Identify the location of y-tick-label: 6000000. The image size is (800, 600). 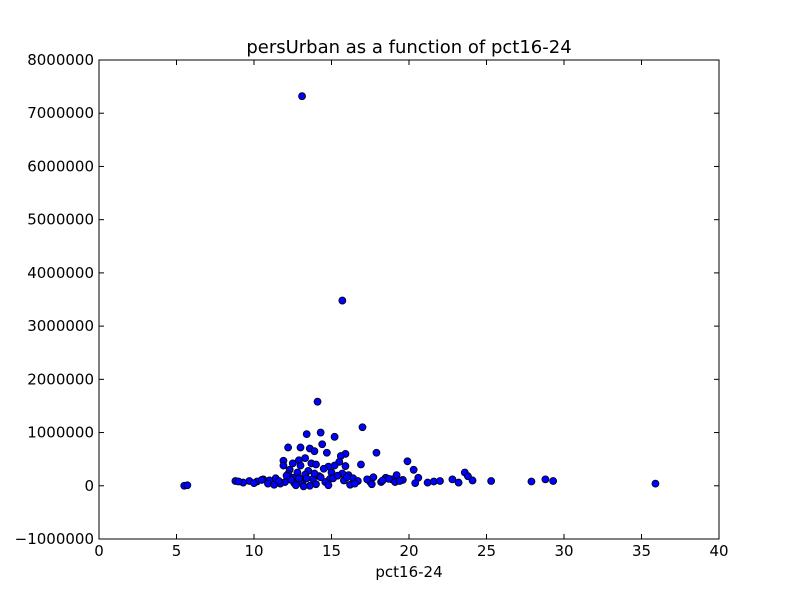
(60, 166).